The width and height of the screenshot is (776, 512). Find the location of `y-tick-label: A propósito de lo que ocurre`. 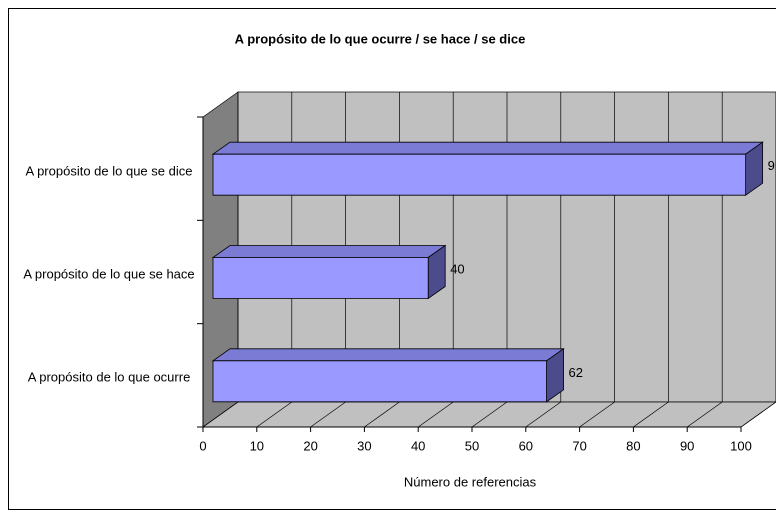

y-tick-label: A propósito de lo que ocurre is located at coordinates (109, 377).